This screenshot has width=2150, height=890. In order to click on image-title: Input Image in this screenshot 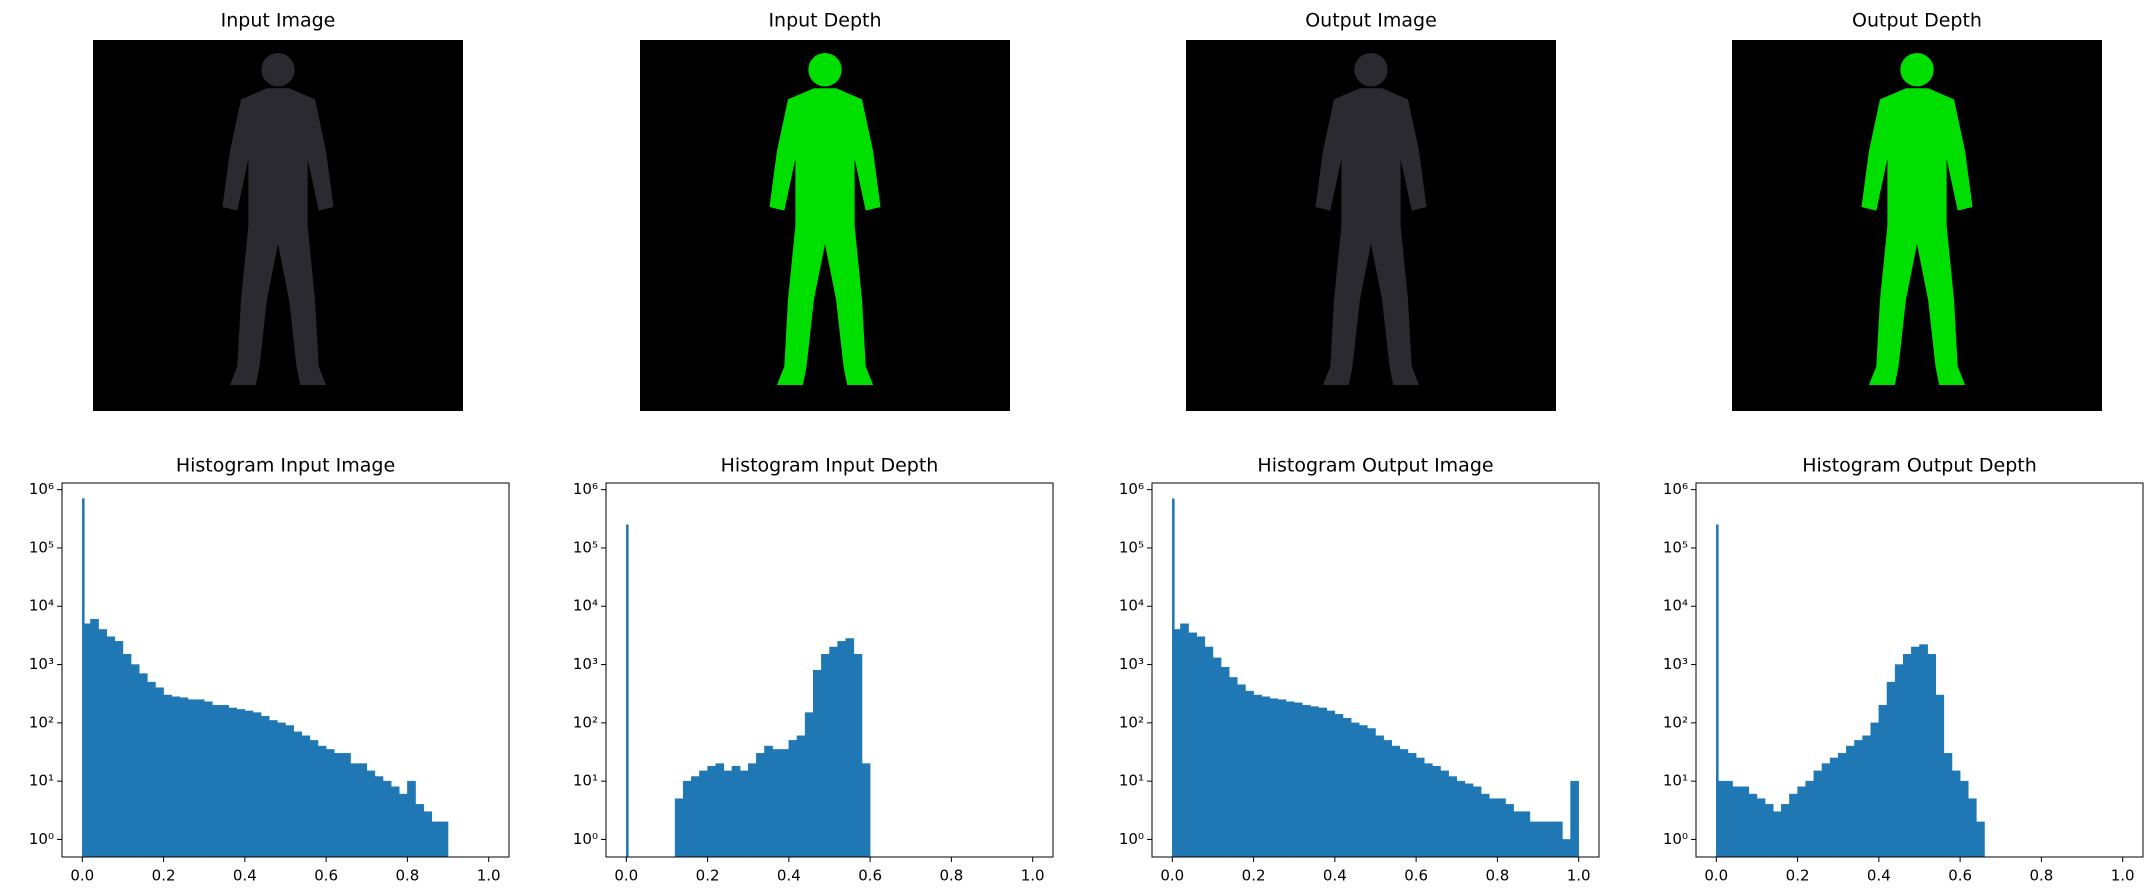, I will do `click(278, 21)`.